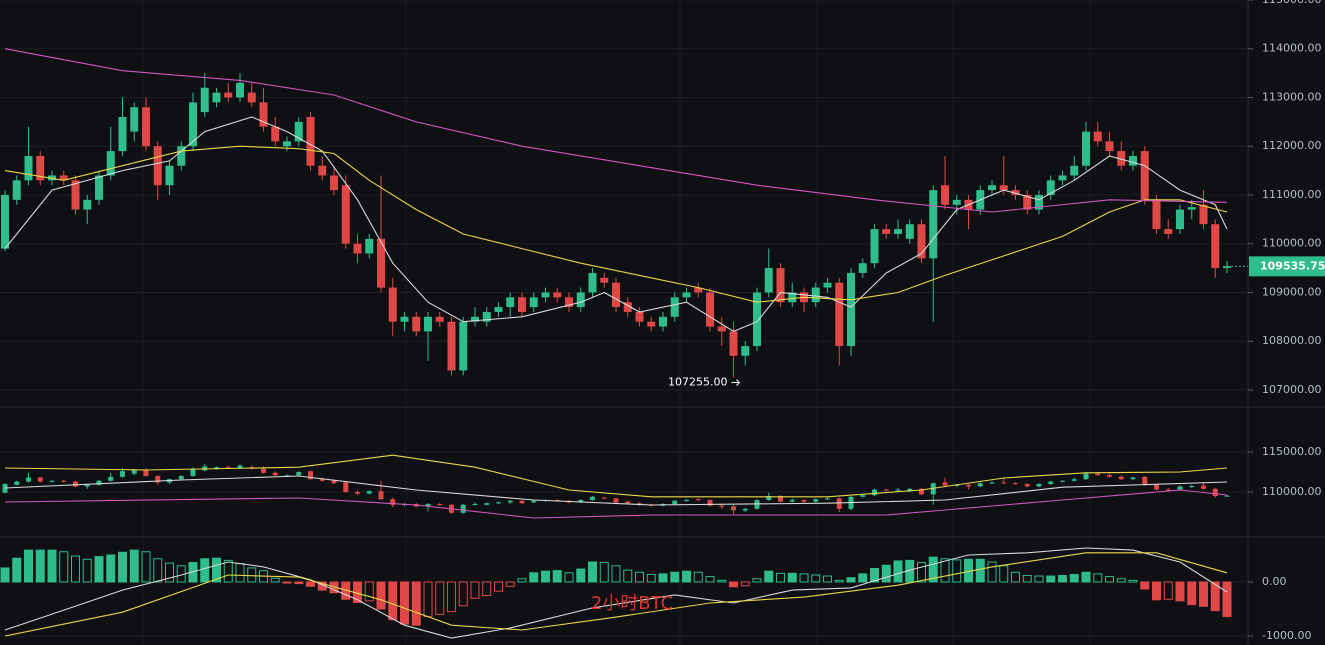 This screenshot has width=1325, height=645. Describe the element at coordinates (698, 382) in the screenshot. I see `low-annotation: 107255.00` at that location.